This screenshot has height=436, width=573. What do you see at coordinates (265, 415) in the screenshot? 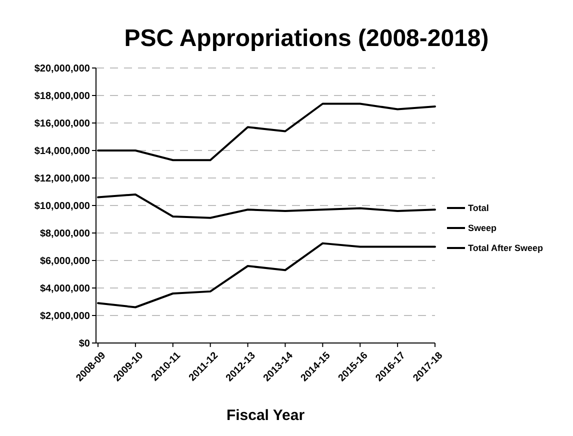
I see `x-axis-title: Fiscal Year` at bounding box center [265, 415].